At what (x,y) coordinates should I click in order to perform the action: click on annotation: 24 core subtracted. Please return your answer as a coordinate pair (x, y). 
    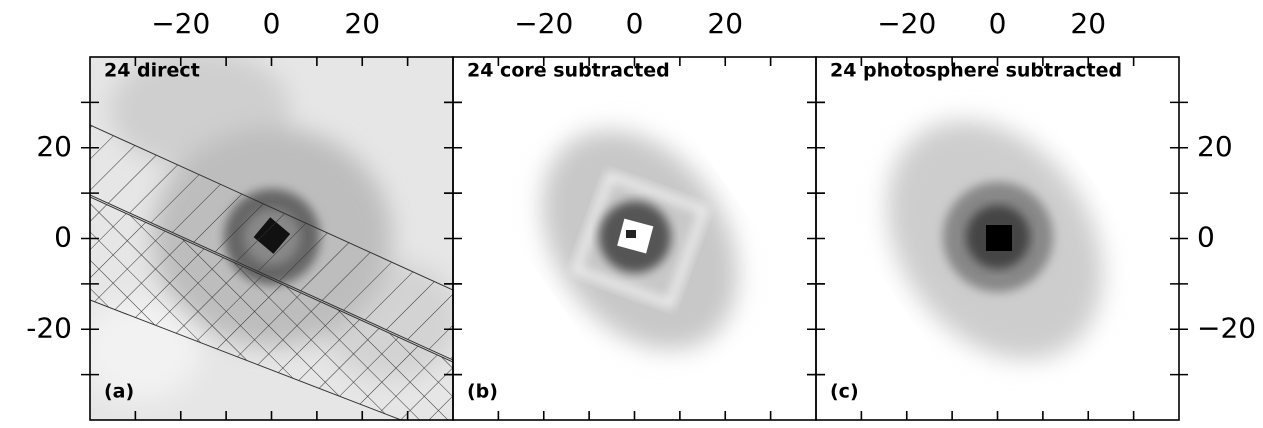
    Looking at the image, I should click on (568, 71).